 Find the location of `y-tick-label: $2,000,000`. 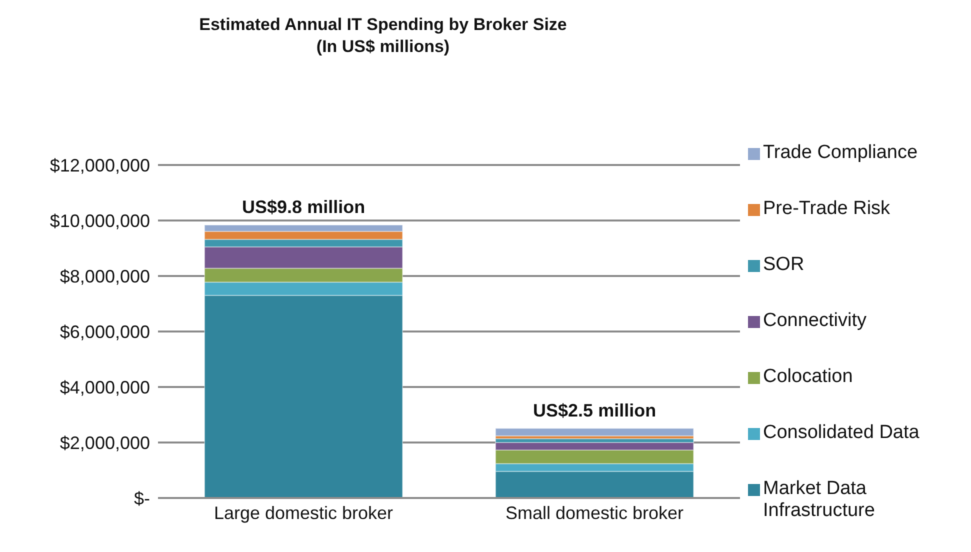

y-tick-label: $2,000,000 is located at coordinates (105, 442).